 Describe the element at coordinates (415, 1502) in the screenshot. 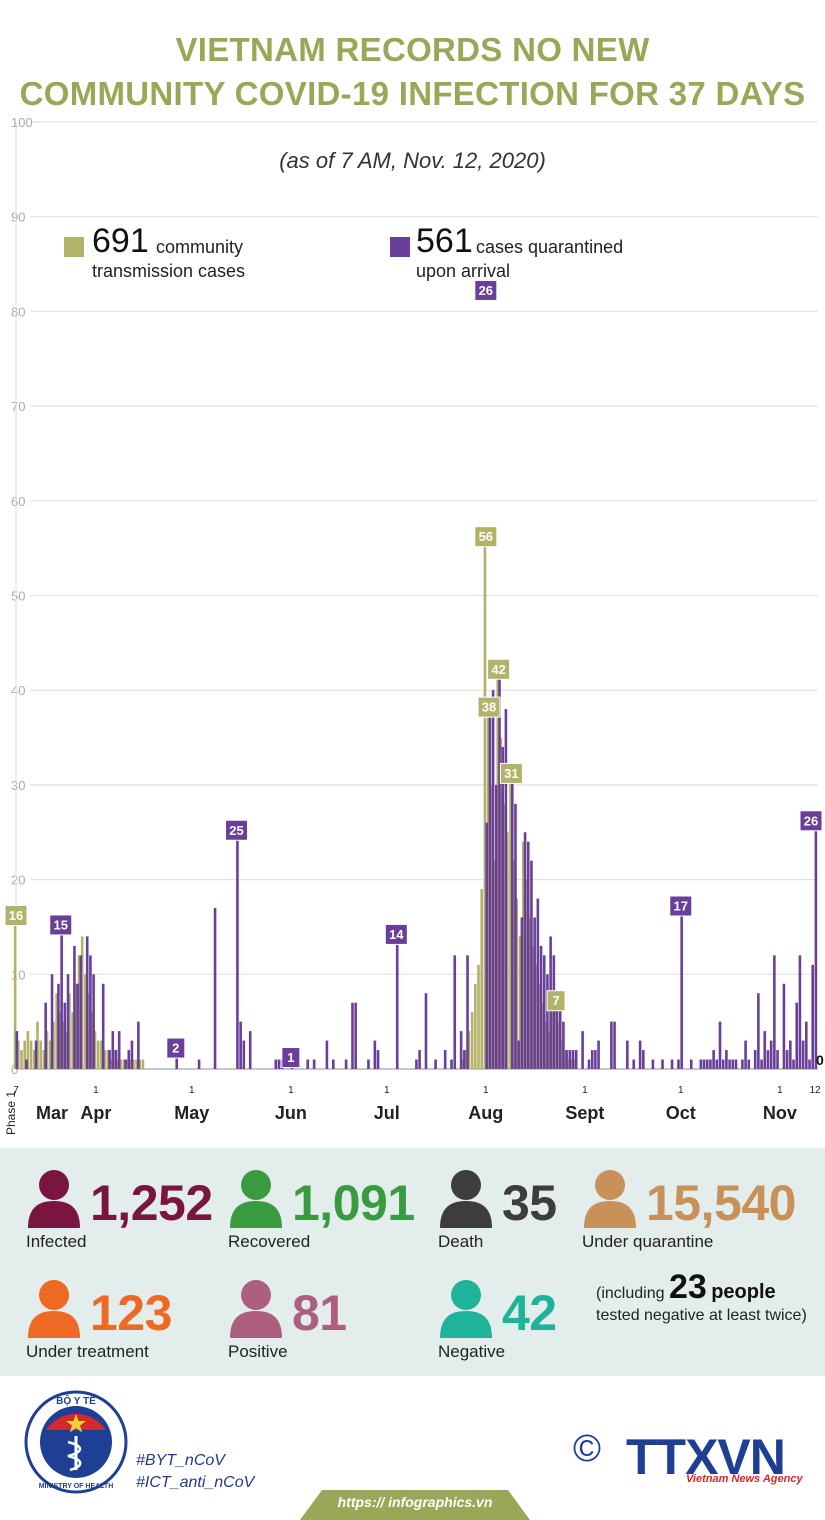

I see `url-link: https:// infographics.vn` at that location.